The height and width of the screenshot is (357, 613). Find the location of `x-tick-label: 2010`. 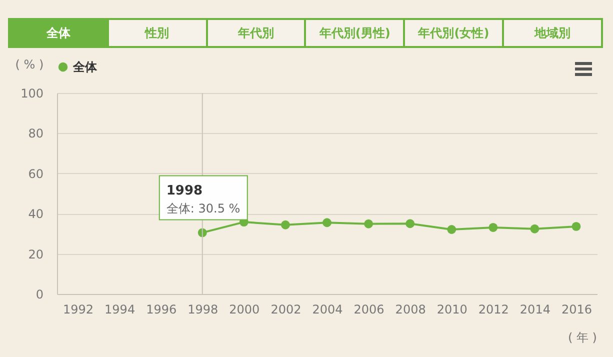

x-tick-label: 2010 is located at coordinates (452, 309).